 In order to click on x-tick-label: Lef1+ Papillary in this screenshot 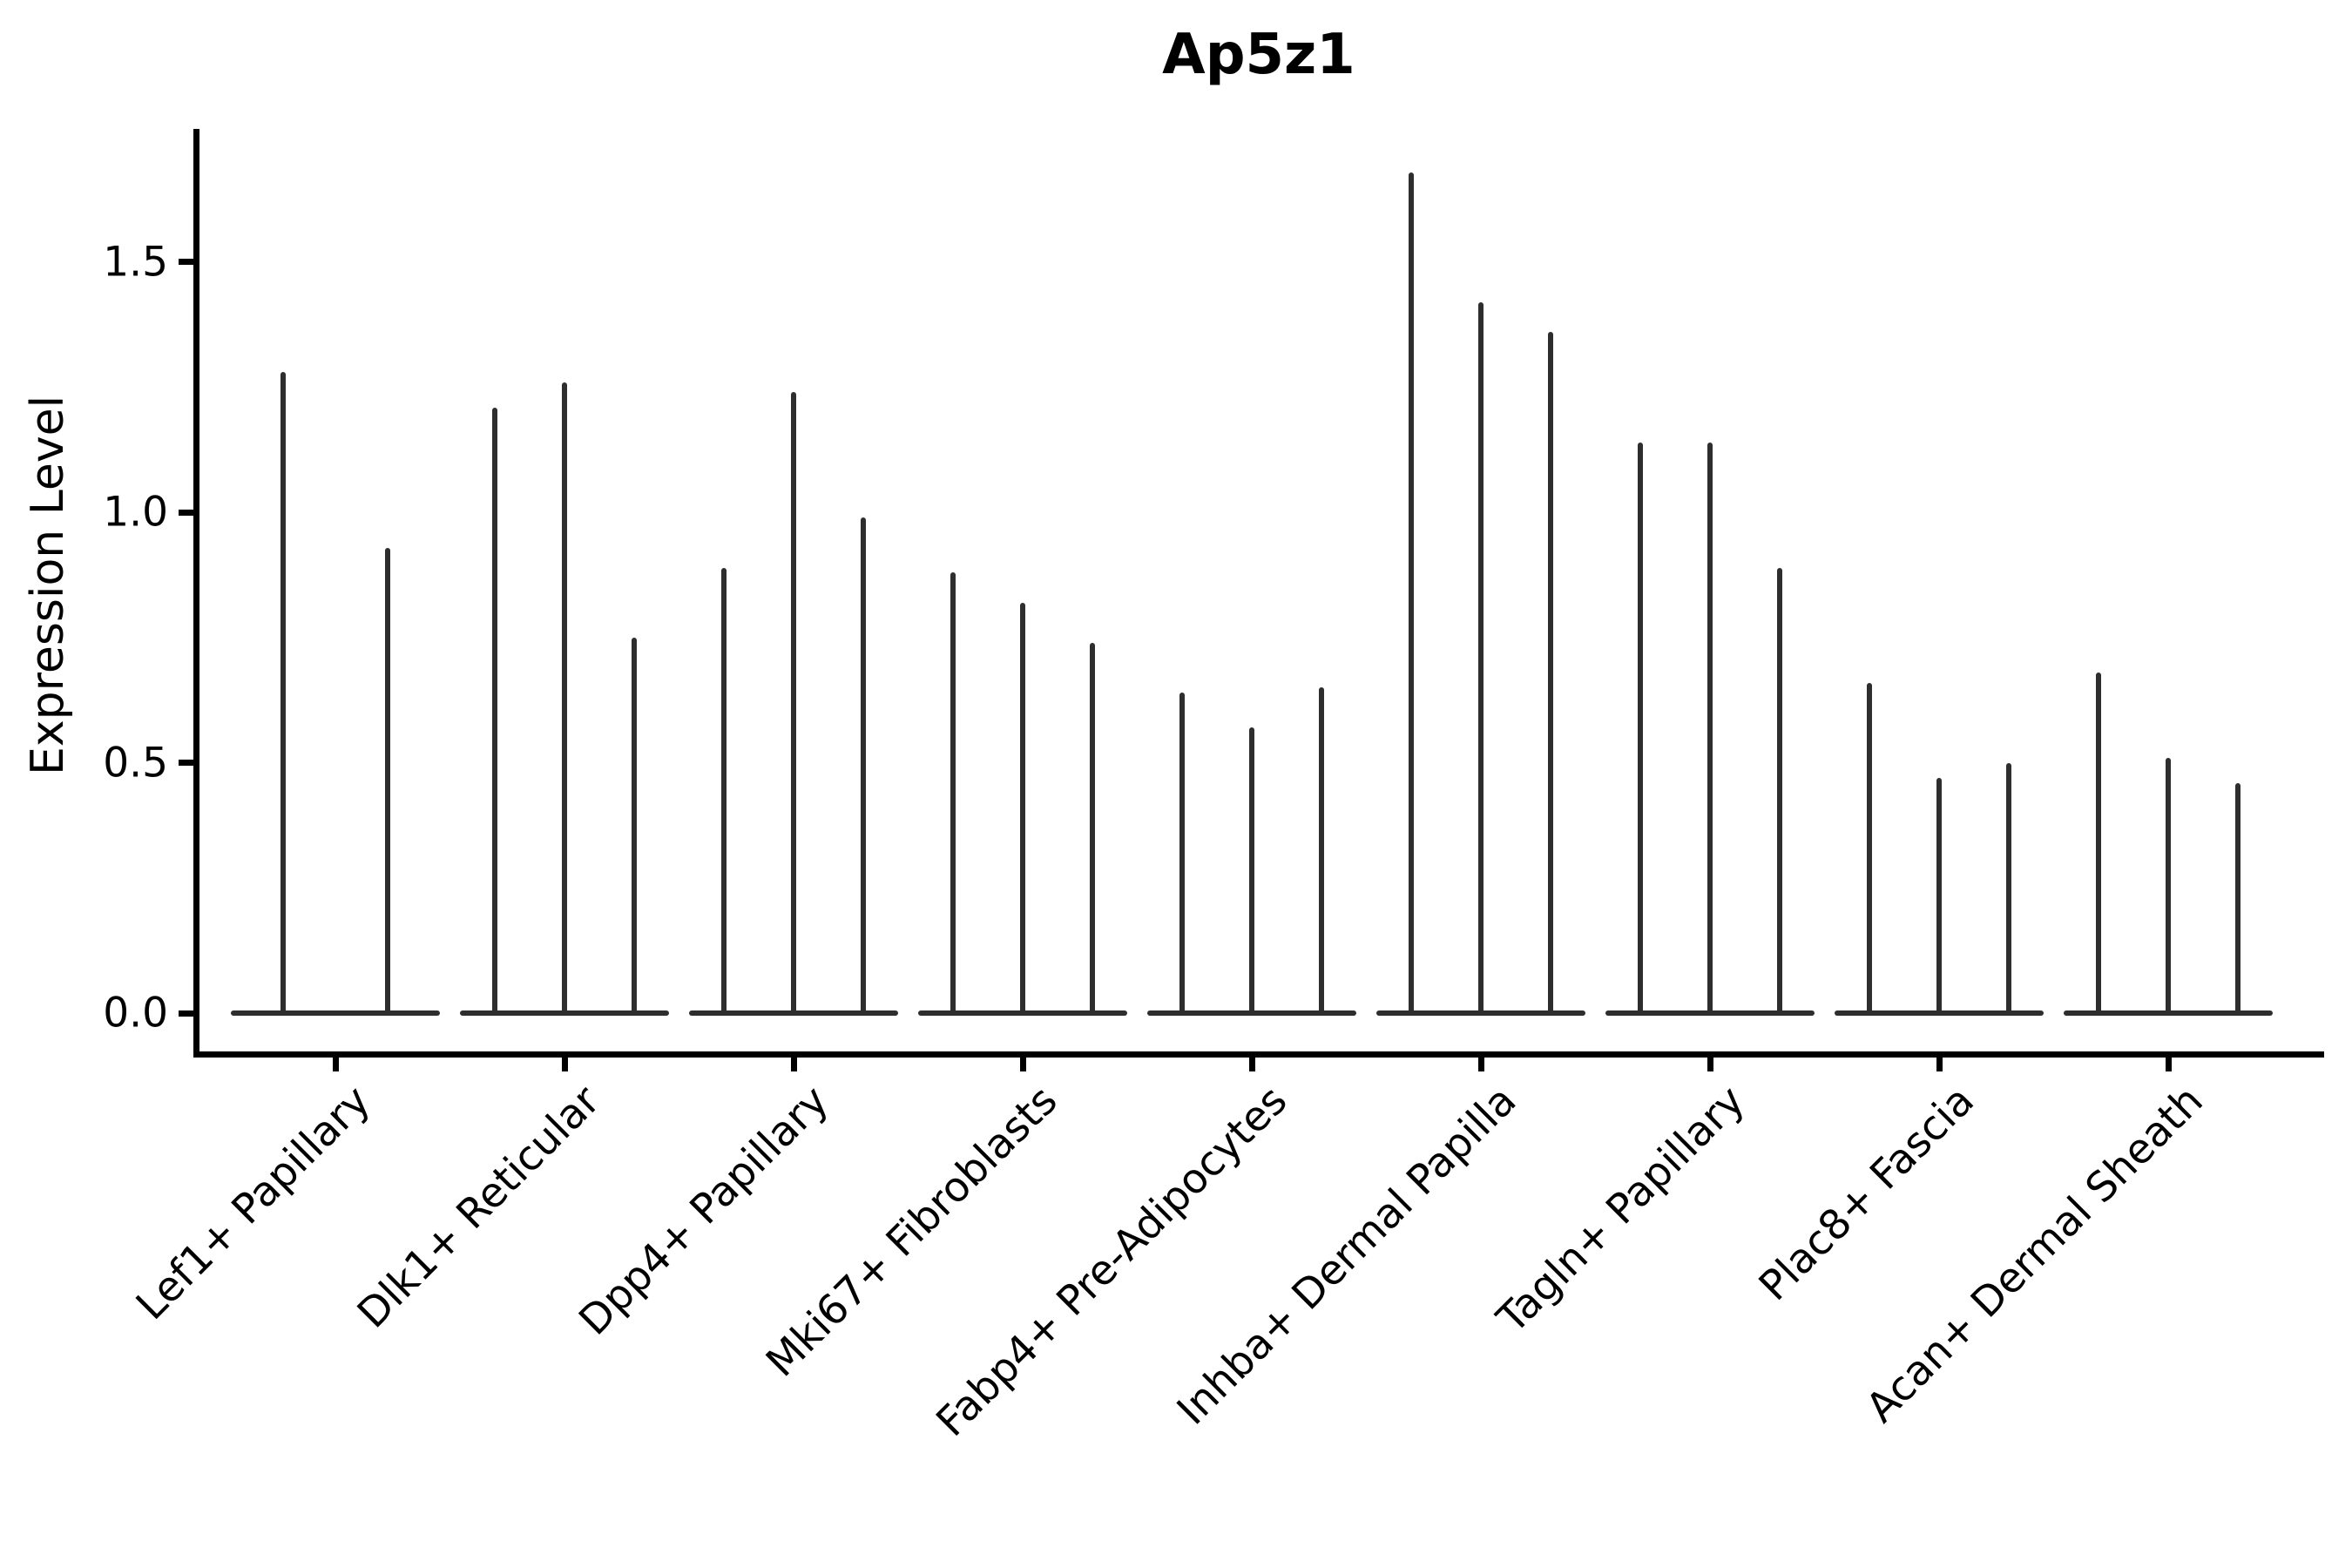, I will do `click(253, 1203)`.